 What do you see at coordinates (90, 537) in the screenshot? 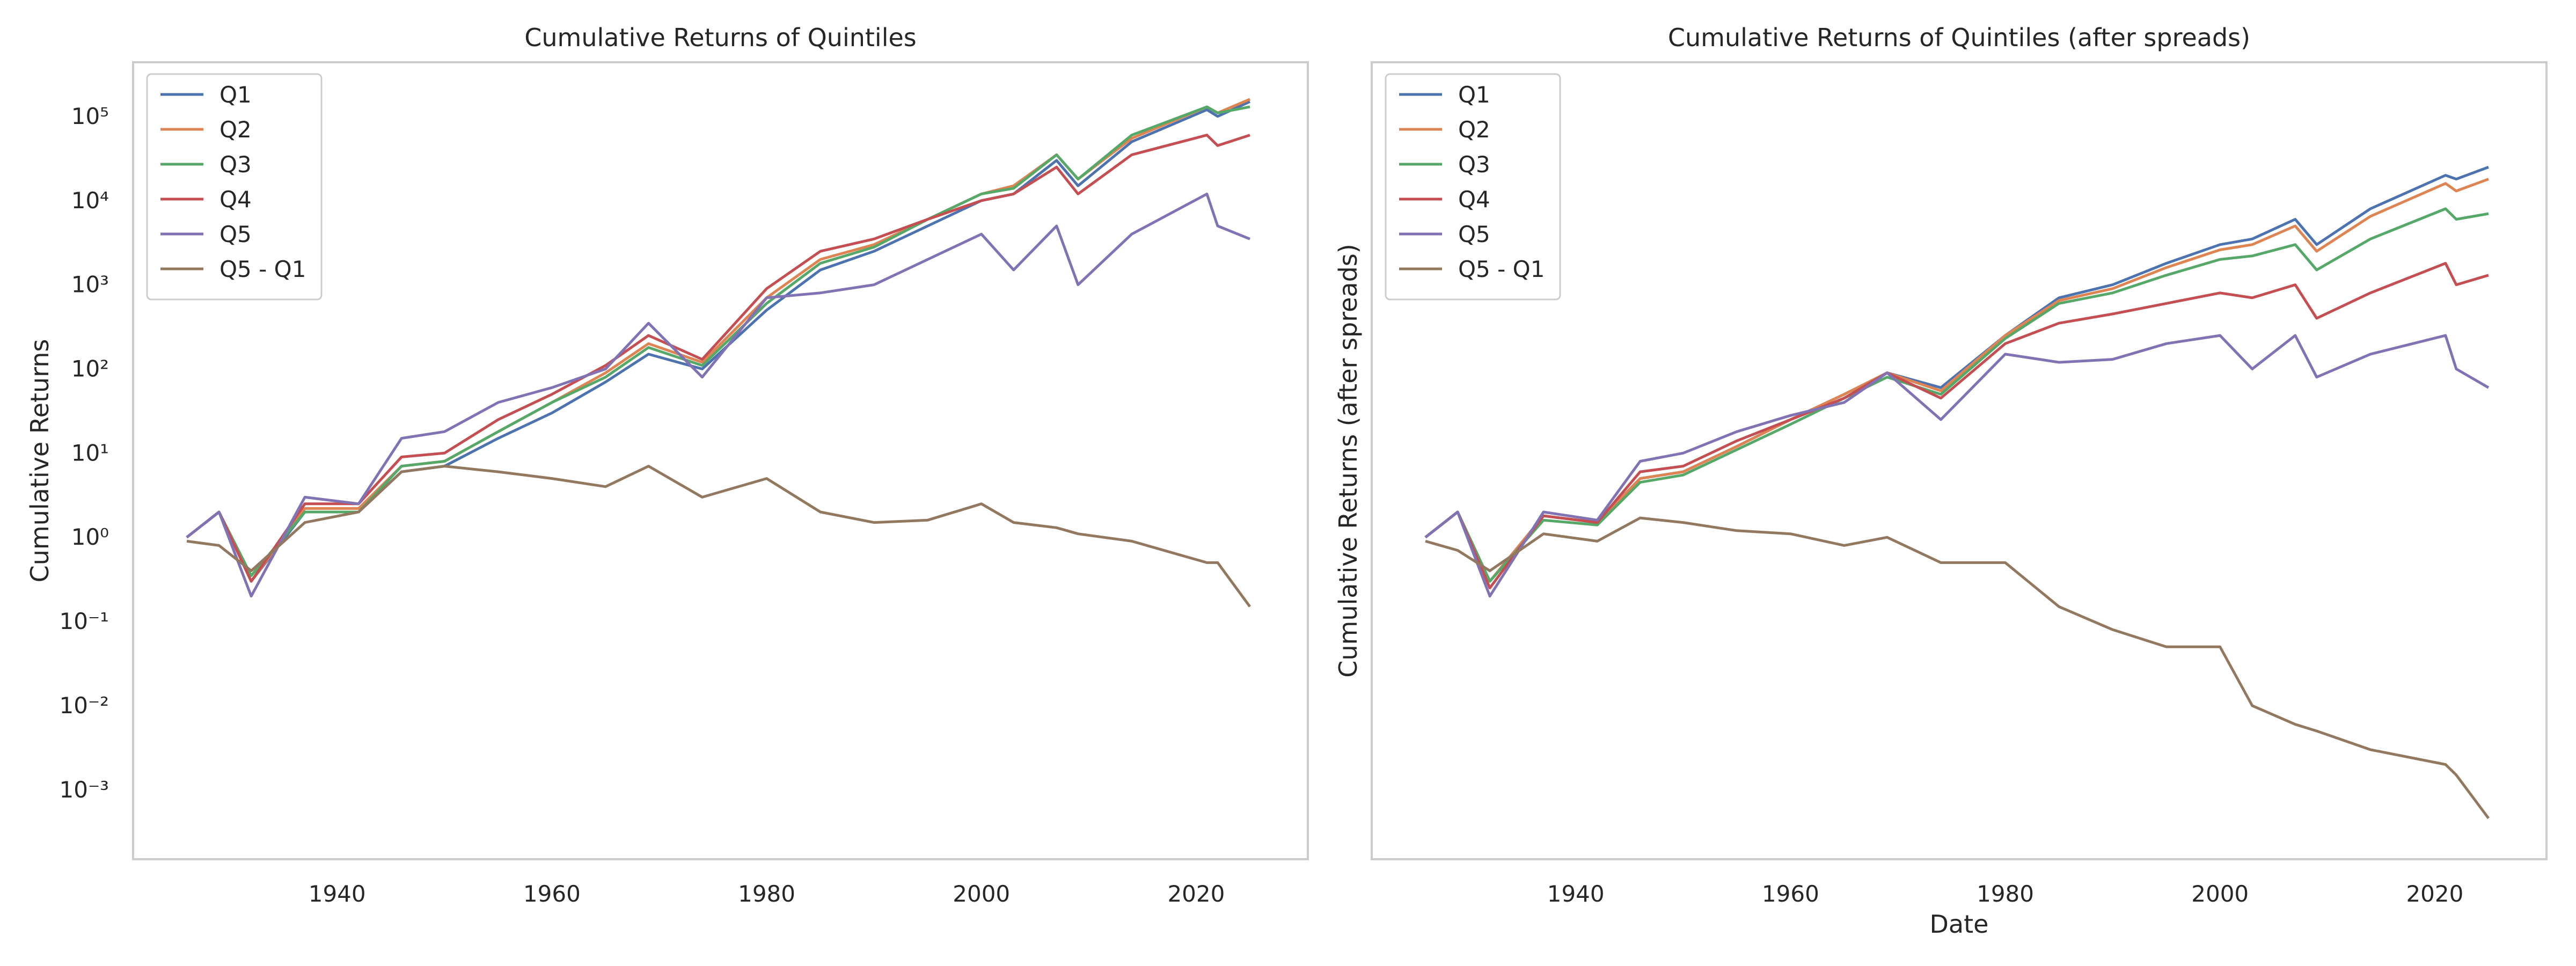
I see `y-tick-label: 10⁰` at bounding box center [90, 537].